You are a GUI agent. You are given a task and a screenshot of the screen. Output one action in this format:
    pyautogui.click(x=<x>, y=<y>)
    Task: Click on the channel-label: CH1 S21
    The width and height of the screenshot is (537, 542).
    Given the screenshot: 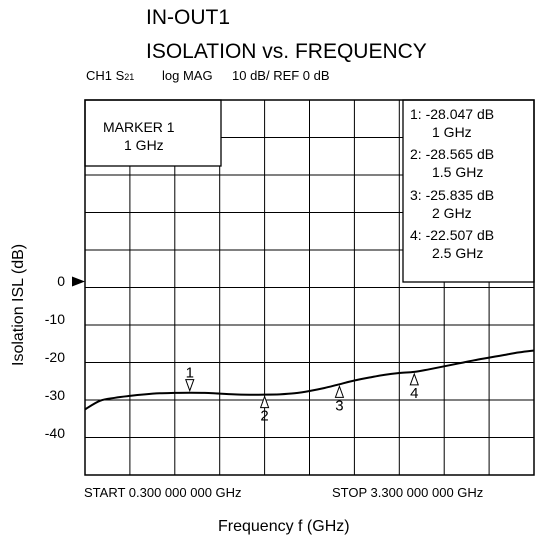 What is the action you would take?
    pyautogui.click(x=110, y=75)
    